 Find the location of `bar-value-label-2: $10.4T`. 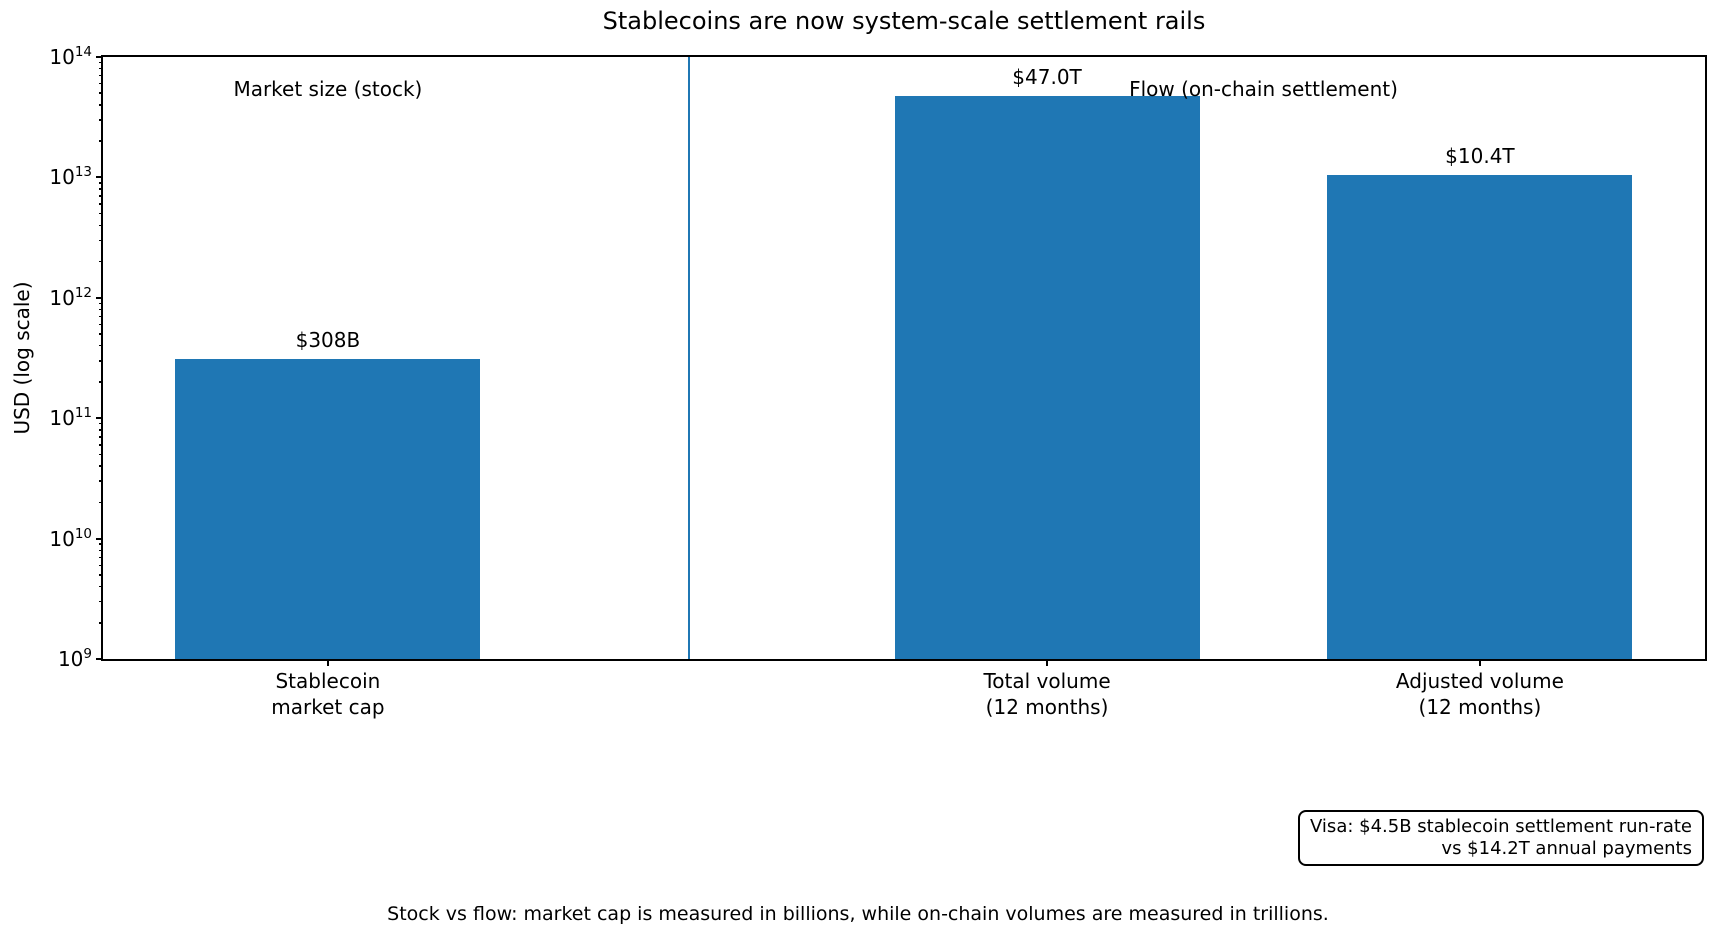

bar-value-label-2: $10.4T is located at coordinates (1480, 156).